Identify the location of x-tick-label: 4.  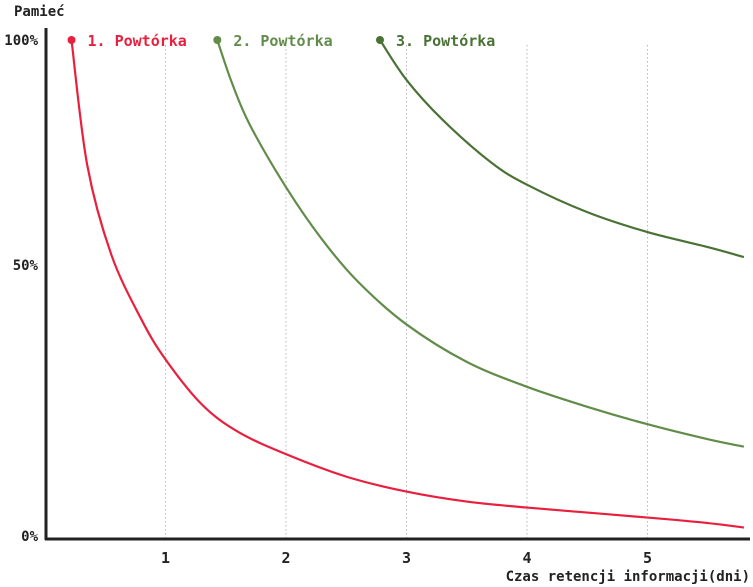
(526, 558).